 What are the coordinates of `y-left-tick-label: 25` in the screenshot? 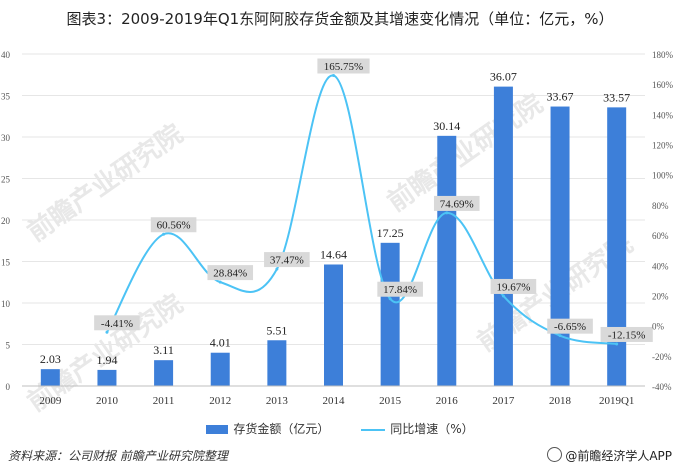 It's located at (6, 180).